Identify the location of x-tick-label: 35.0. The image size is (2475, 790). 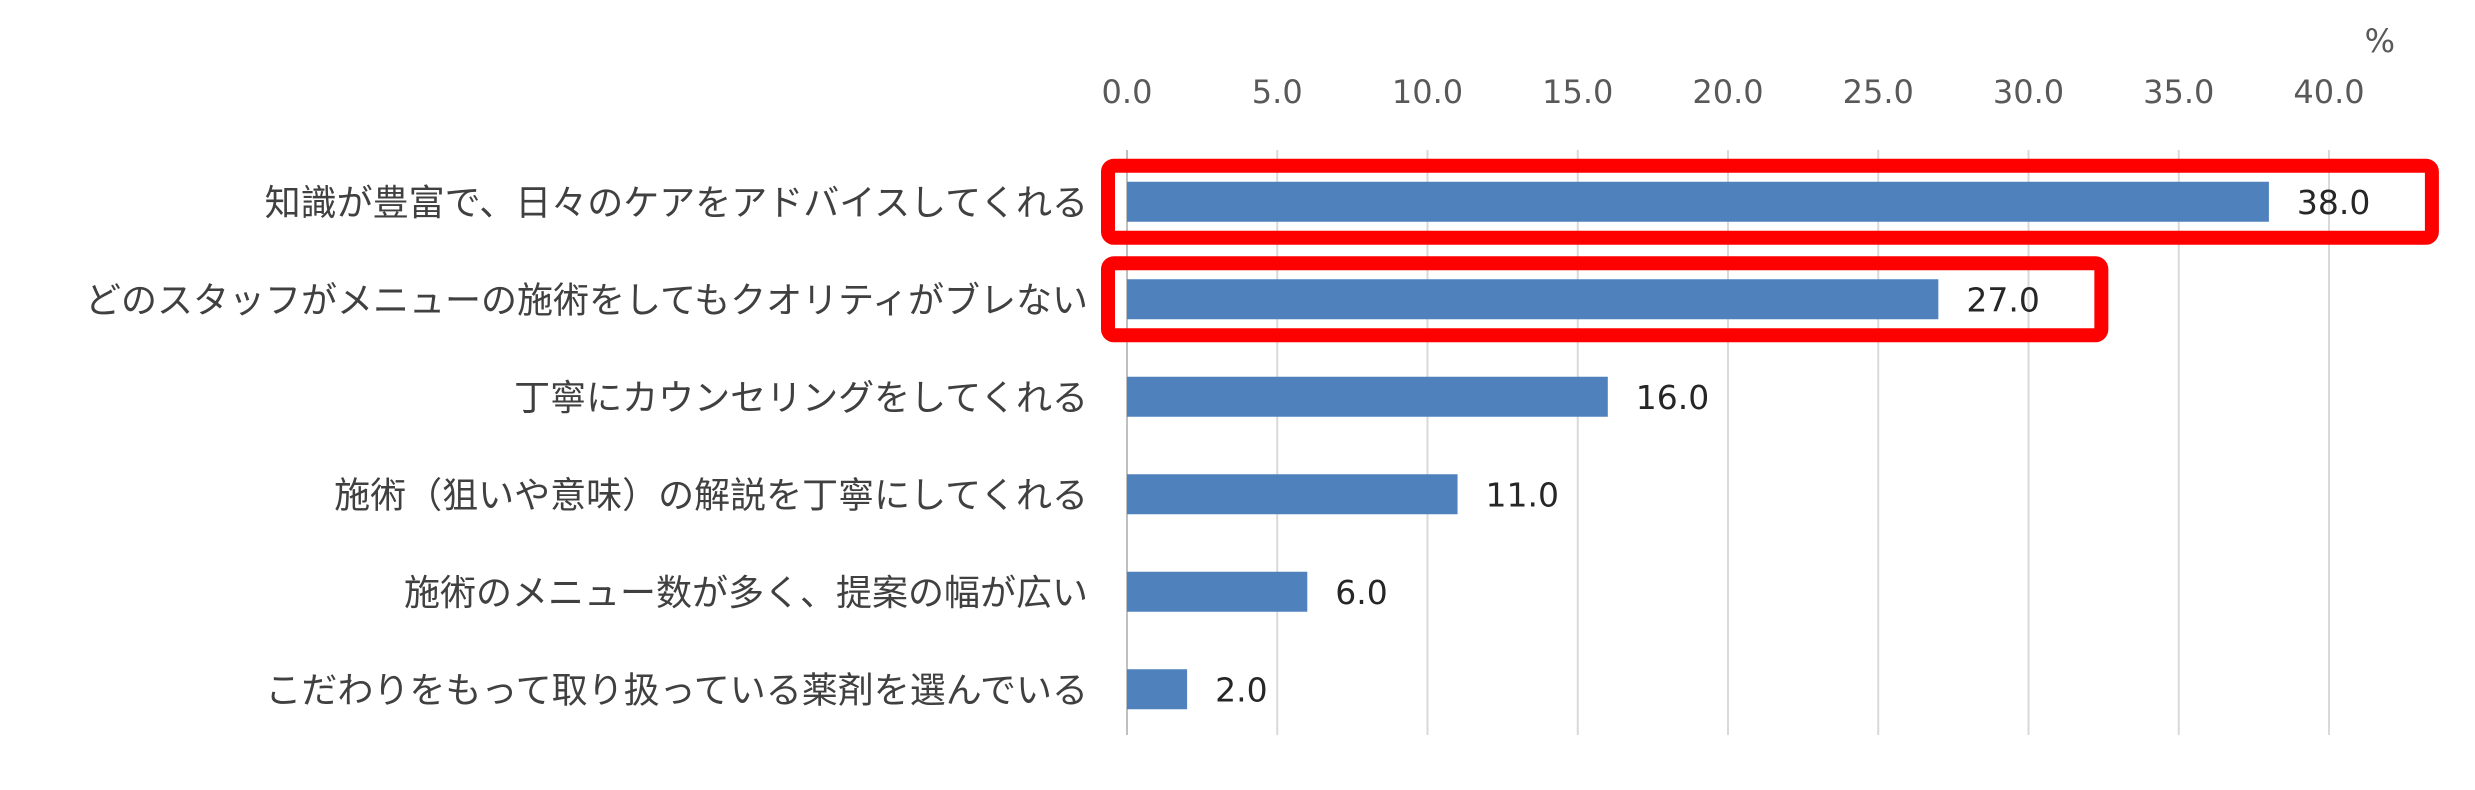
(2178, 92).